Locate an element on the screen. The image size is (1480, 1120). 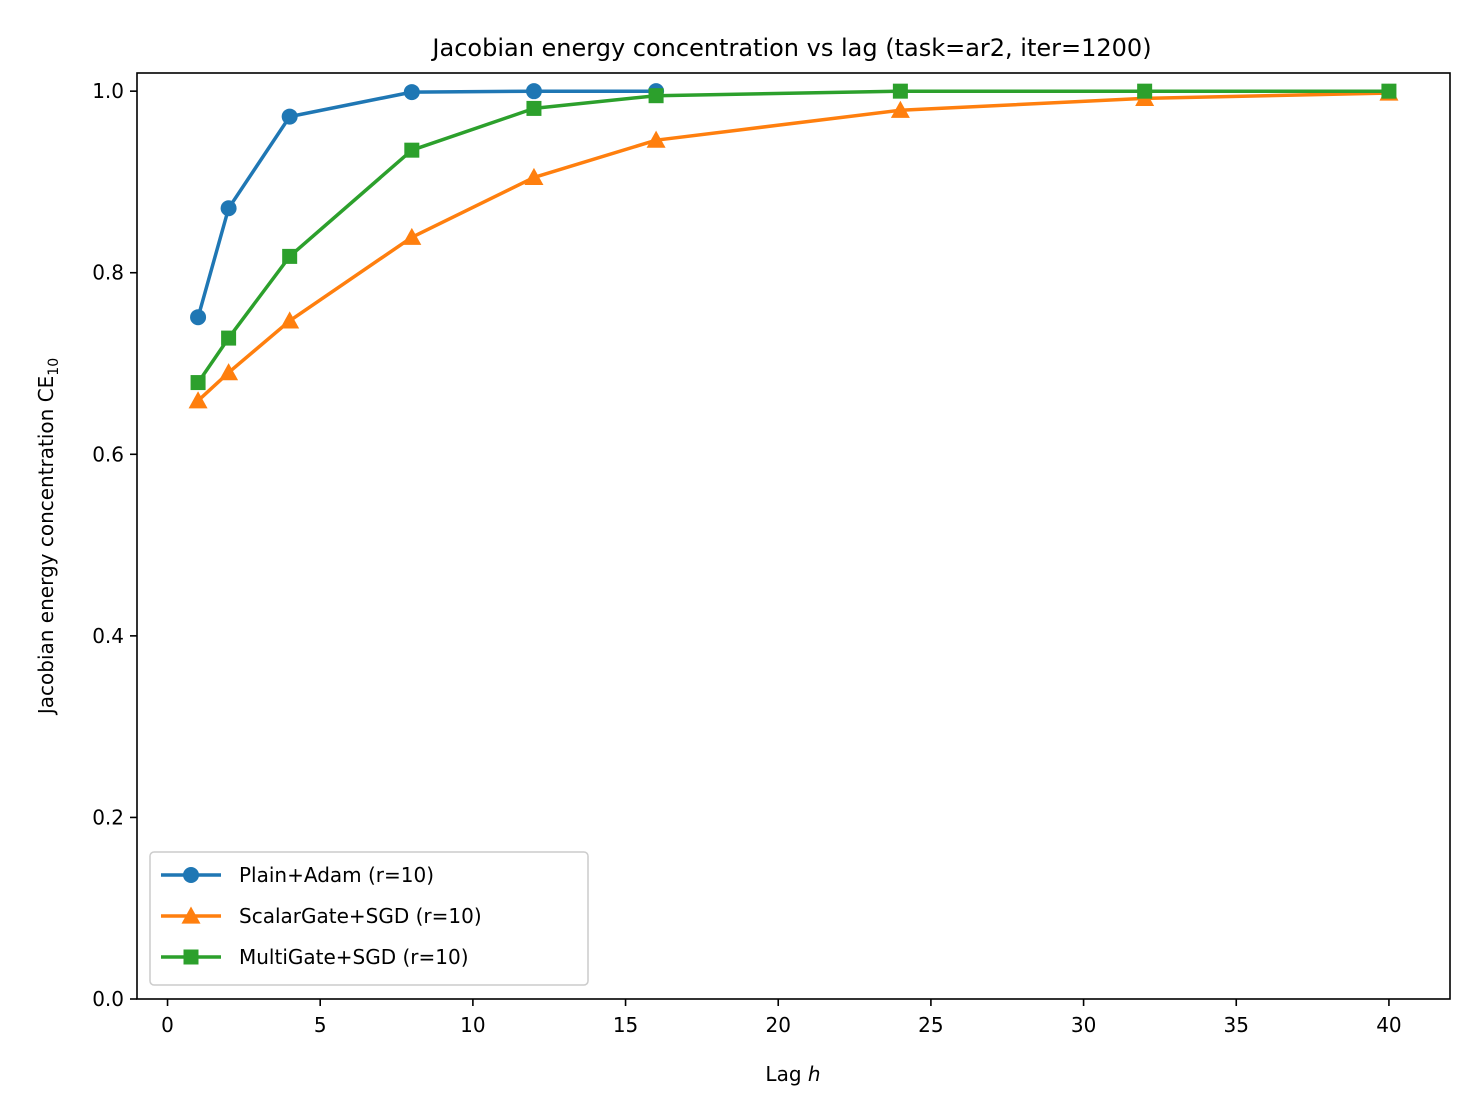
y-tick-label: 0.4 is located at coordinates (108, 636).